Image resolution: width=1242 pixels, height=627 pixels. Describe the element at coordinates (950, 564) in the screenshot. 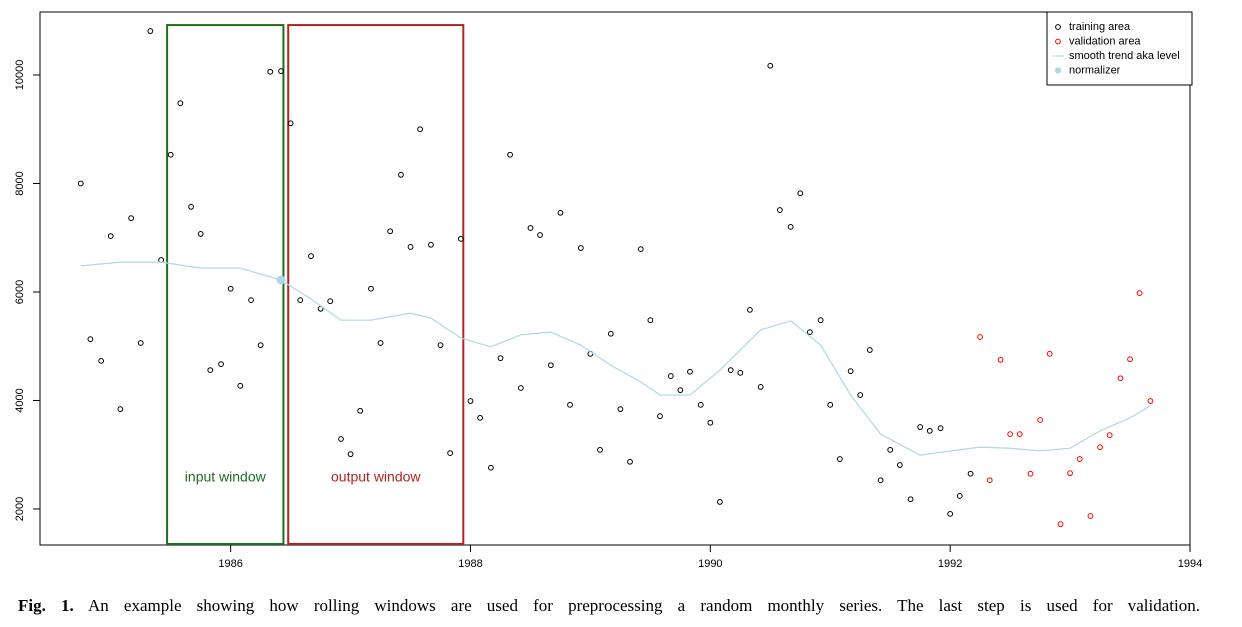

I see `x-tick-label: 1992` at that location.